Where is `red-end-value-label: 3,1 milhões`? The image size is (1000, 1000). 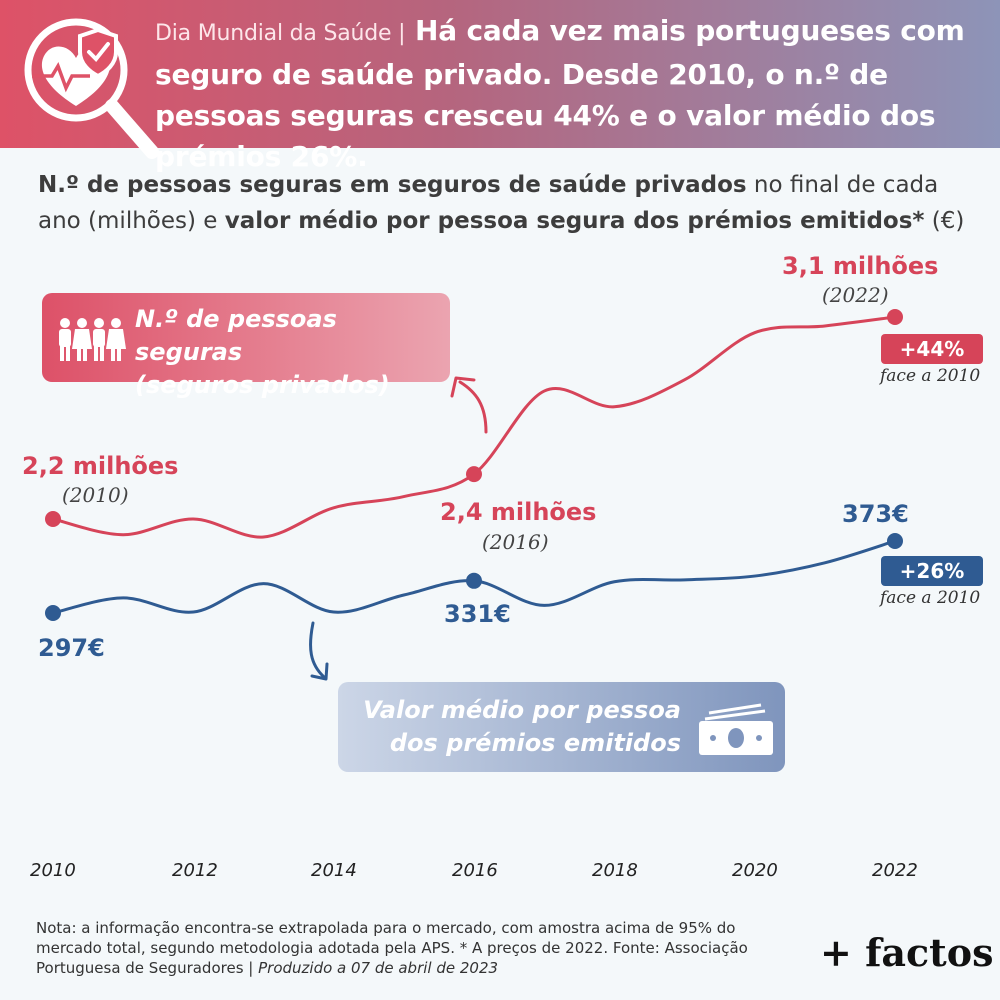
red-end-value-label: 3,1 milhões is located at coordinates (860, 266).